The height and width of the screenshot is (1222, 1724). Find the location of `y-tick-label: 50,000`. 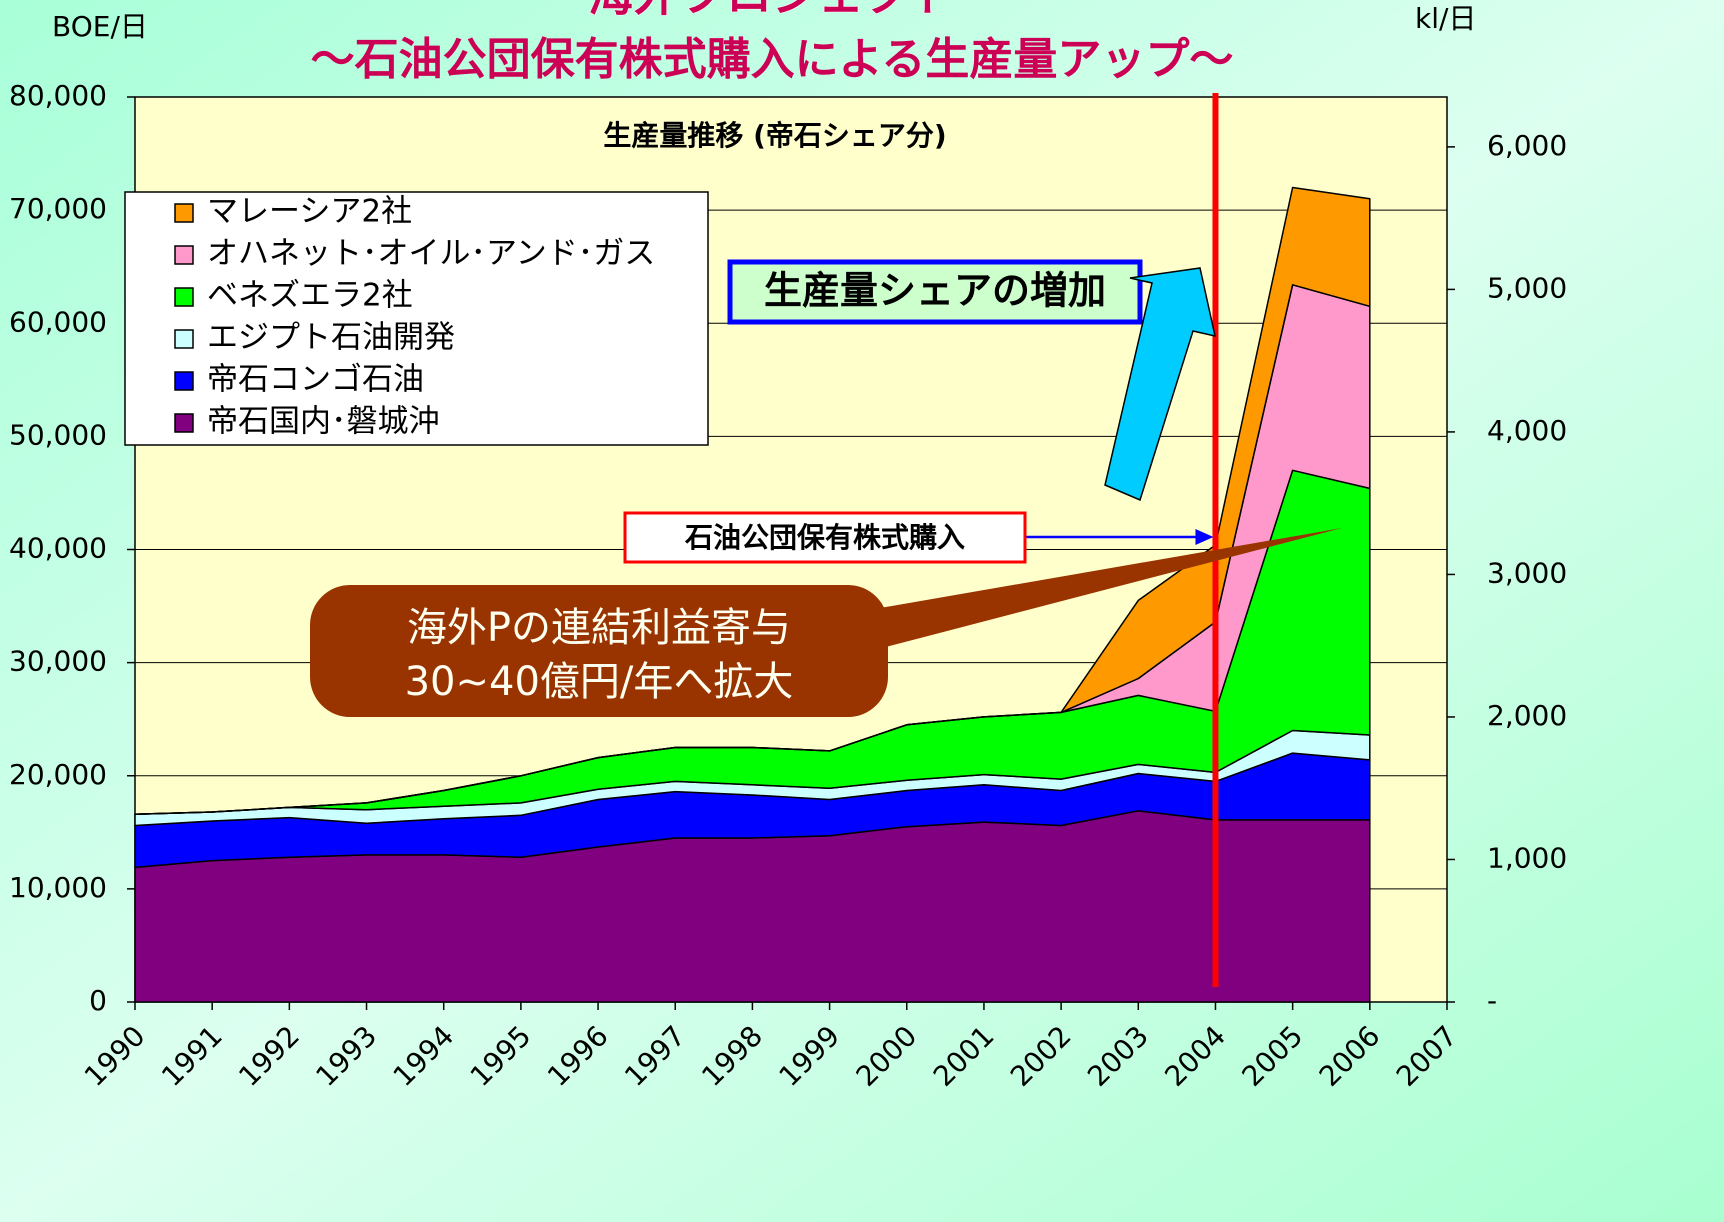

y-tick-label: 50,000 is located at coordinates (58, 434).